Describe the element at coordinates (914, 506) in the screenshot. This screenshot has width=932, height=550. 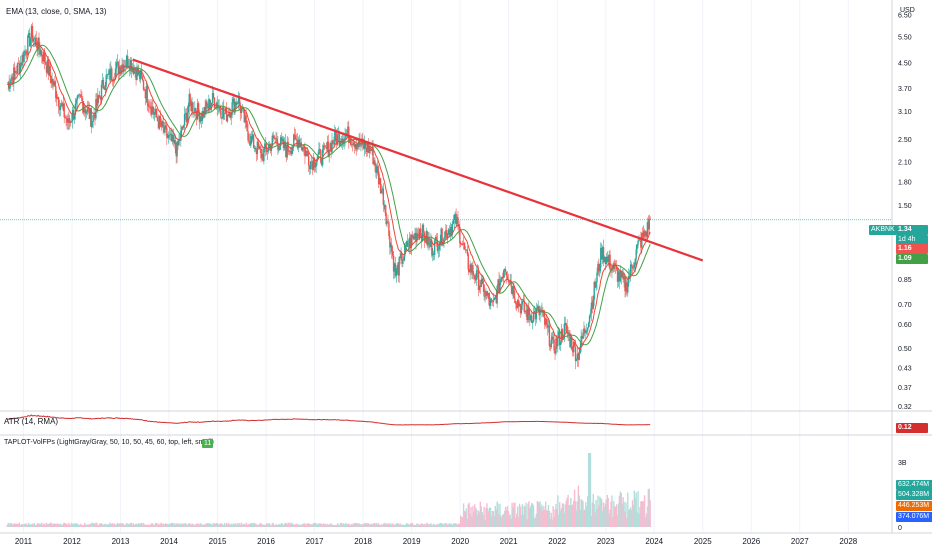
I see `volume-badge-3: 446.253M` at that location.